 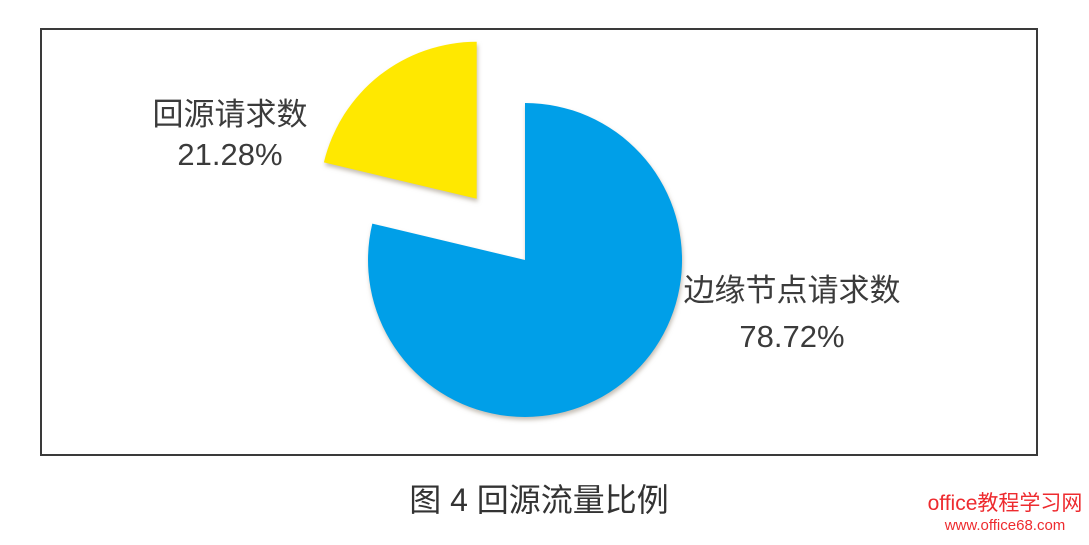 What do you see at coordinates (400, 120) in the screenshot?
I see `pie-slice-origin-requests` at bounding box center [400, 120].